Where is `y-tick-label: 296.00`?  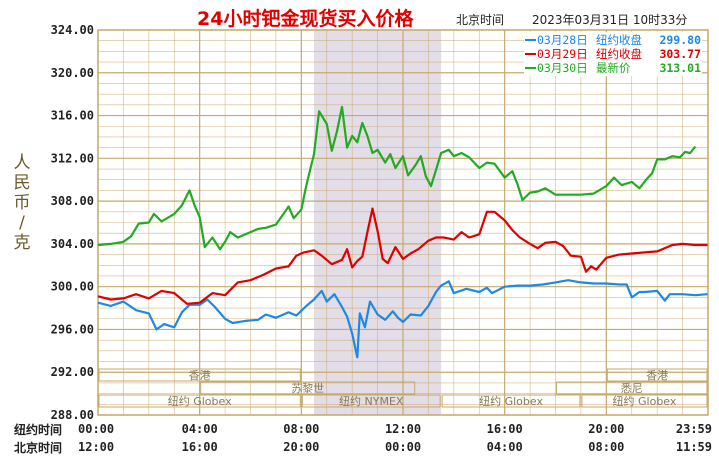
y-tick-label: 296.00 is located at coordinates (72, 329).